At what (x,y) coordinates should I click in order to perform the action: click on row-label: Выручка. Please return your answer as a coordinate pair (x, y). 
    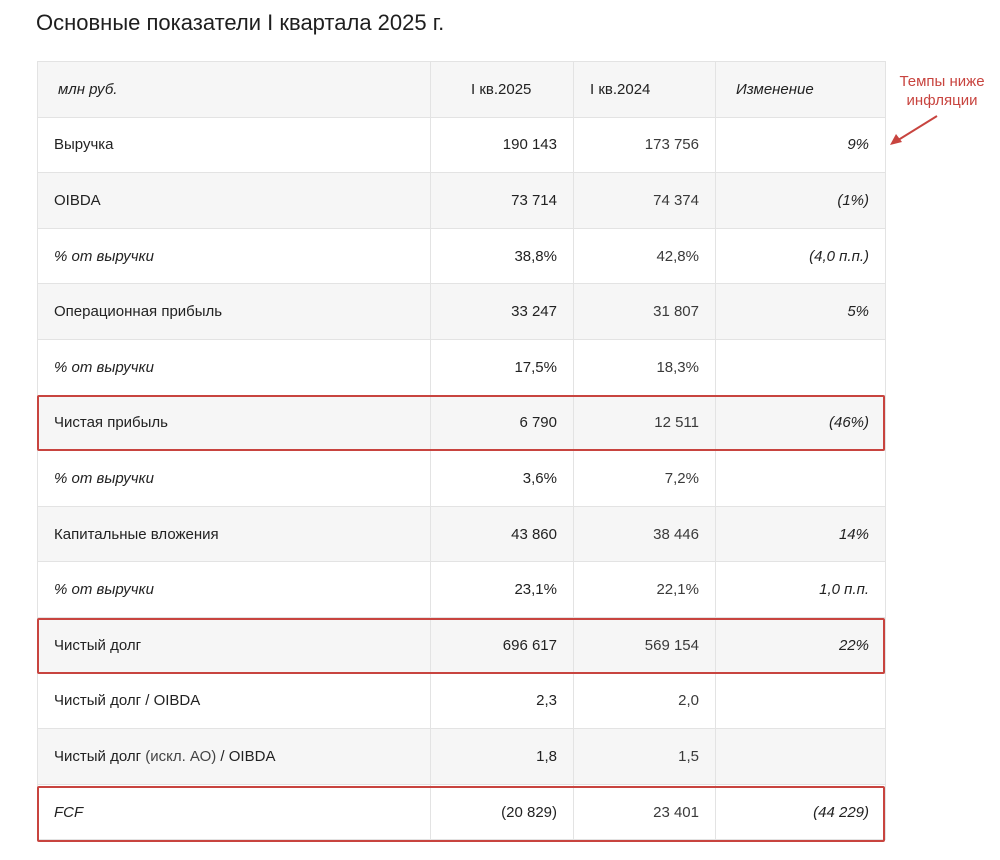
    Looking at the image, I should click on (234, 145).